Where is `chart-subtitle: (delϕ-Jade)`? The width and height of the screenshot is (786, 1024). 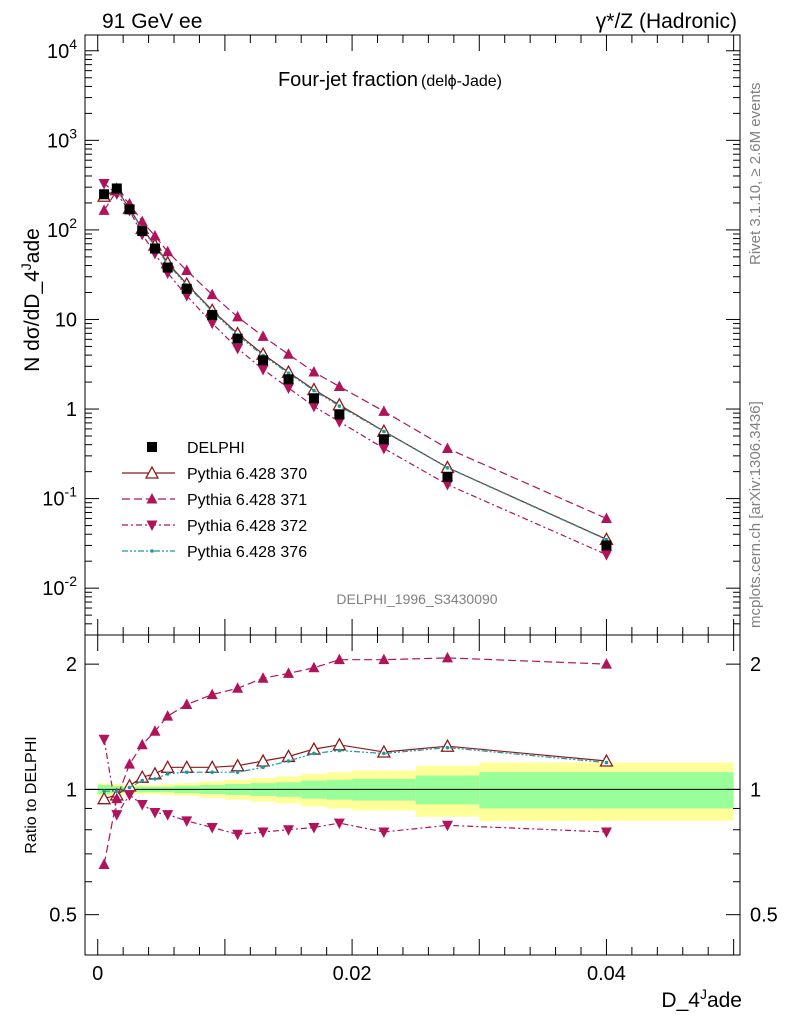 chart-subtitle: (delϕ-Jade) is located at coordinates (461, 81).